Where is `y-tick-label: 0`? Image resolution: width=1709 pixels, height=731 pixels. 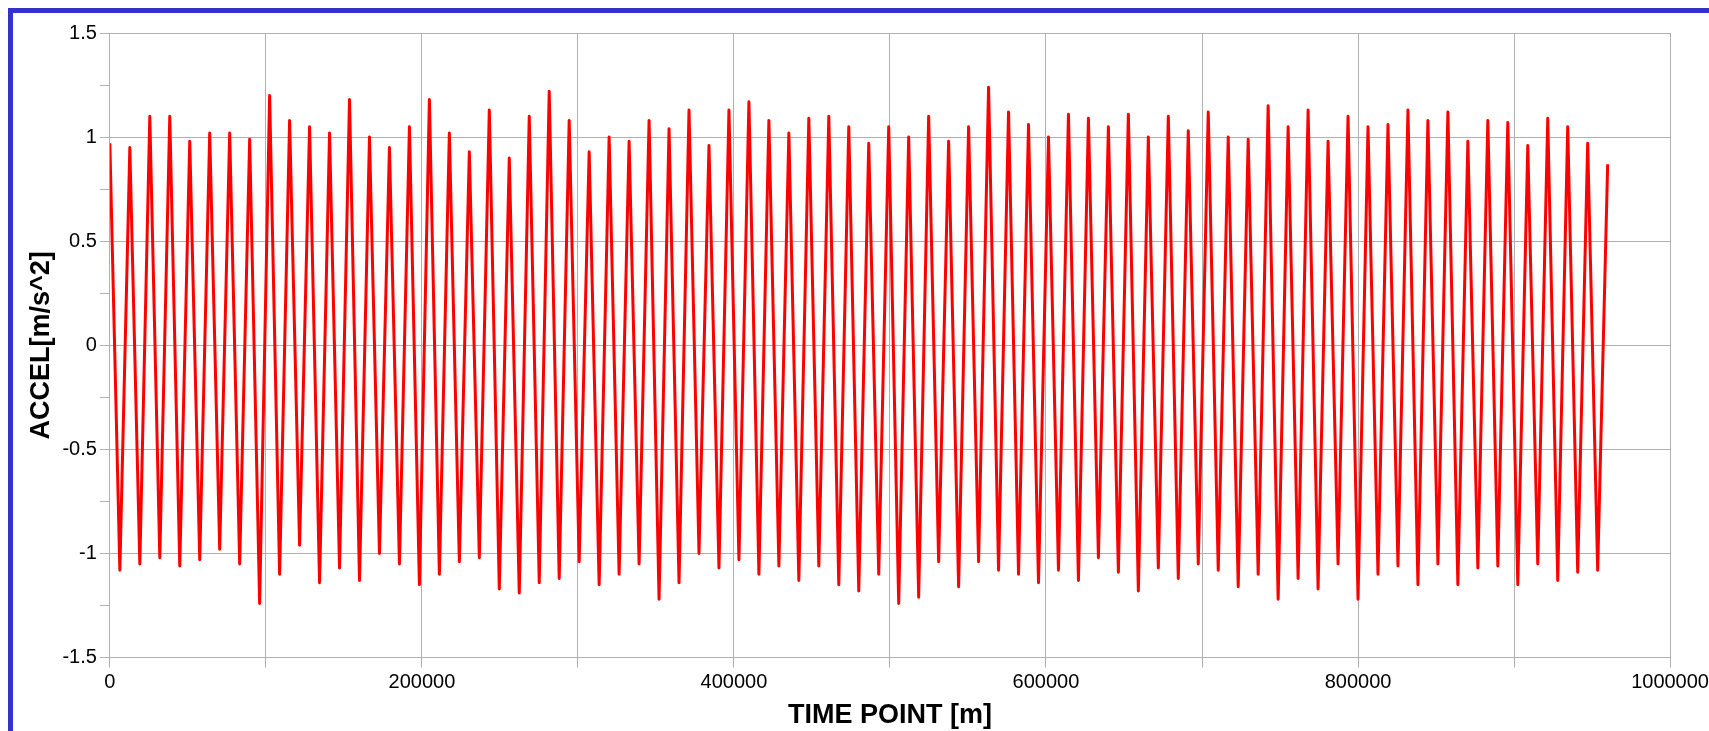
y-tick-label: 0 is located at coordinates (91, 343).